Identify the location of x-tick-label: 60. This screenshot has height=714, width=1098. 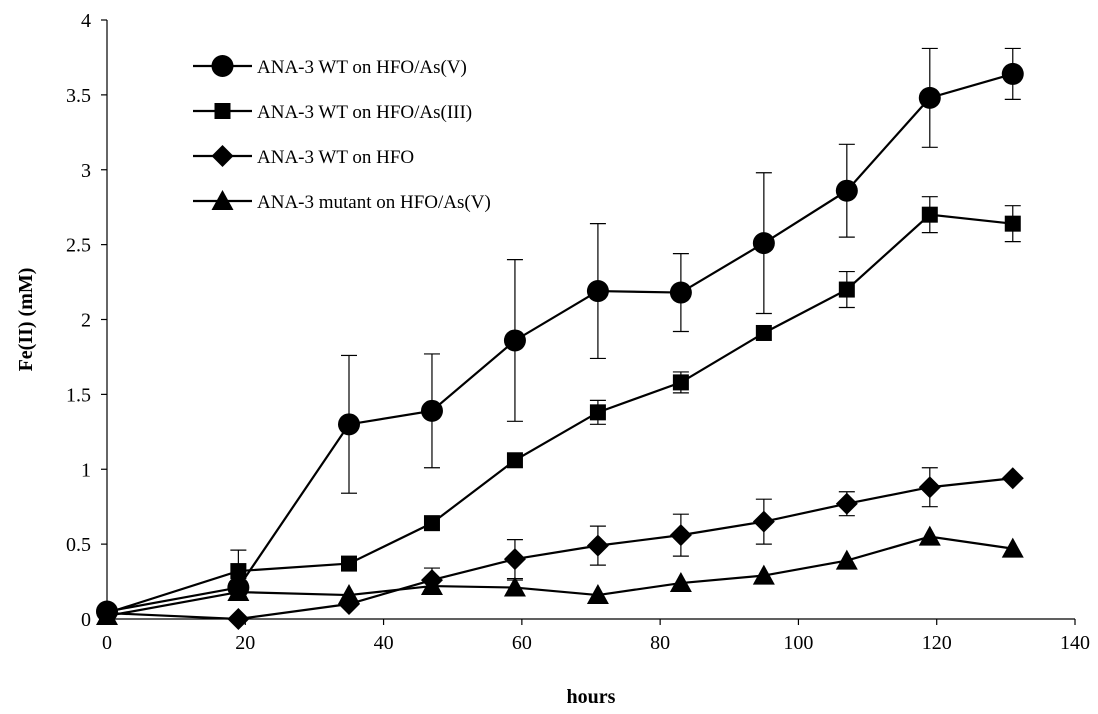
(522, 643).